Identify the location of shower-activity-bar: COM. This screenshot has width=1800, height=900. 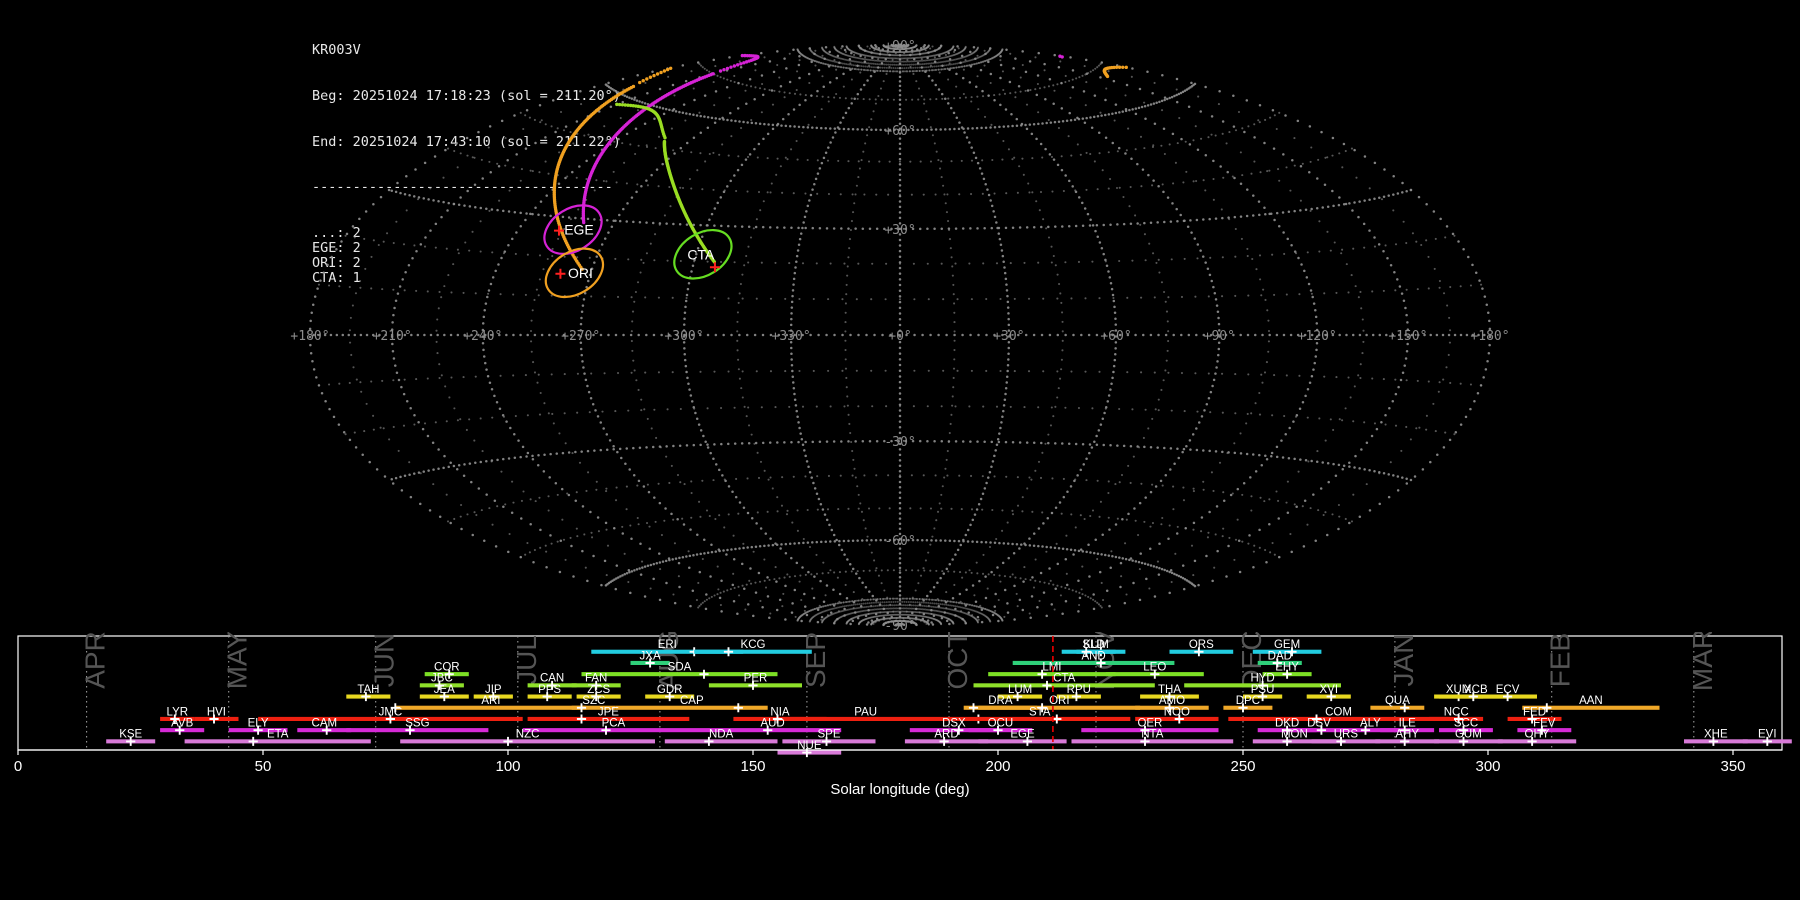
(1338, 715).